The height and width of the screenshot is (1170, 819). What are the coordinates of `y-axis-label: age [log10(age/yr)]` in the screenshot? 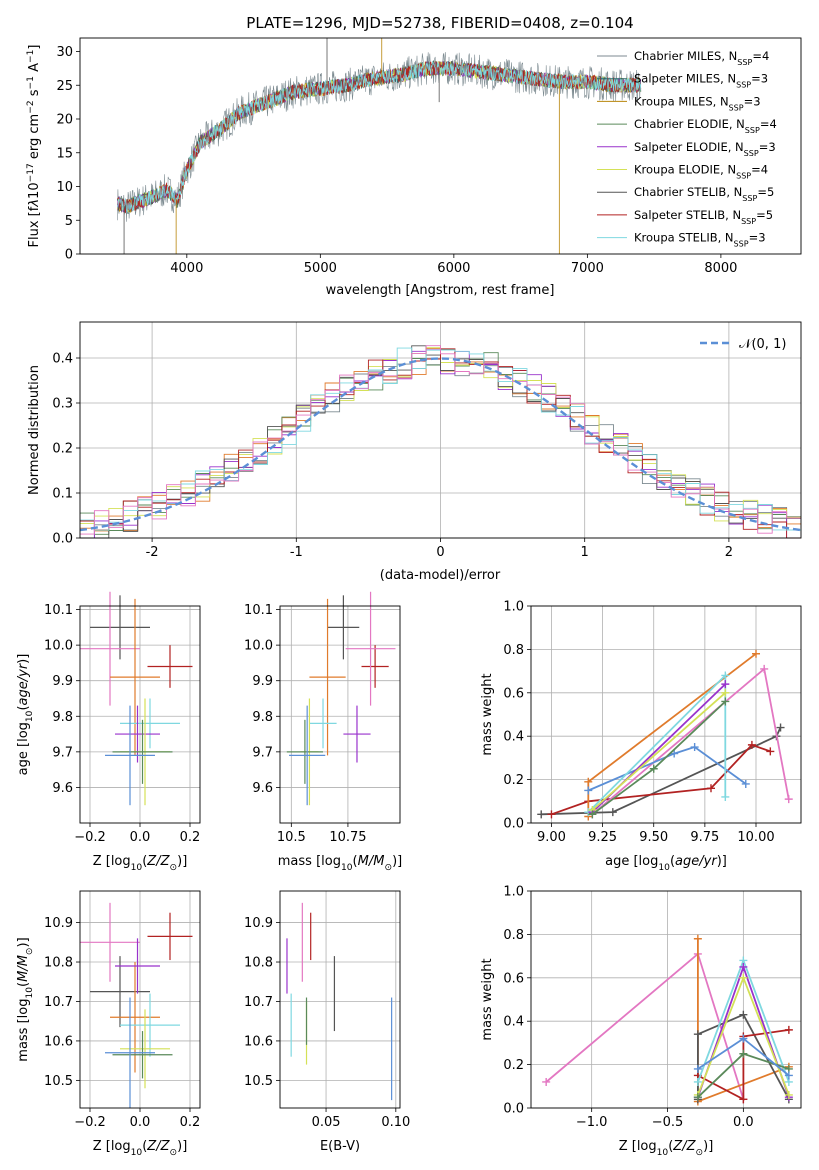 It's located at (25, 715).